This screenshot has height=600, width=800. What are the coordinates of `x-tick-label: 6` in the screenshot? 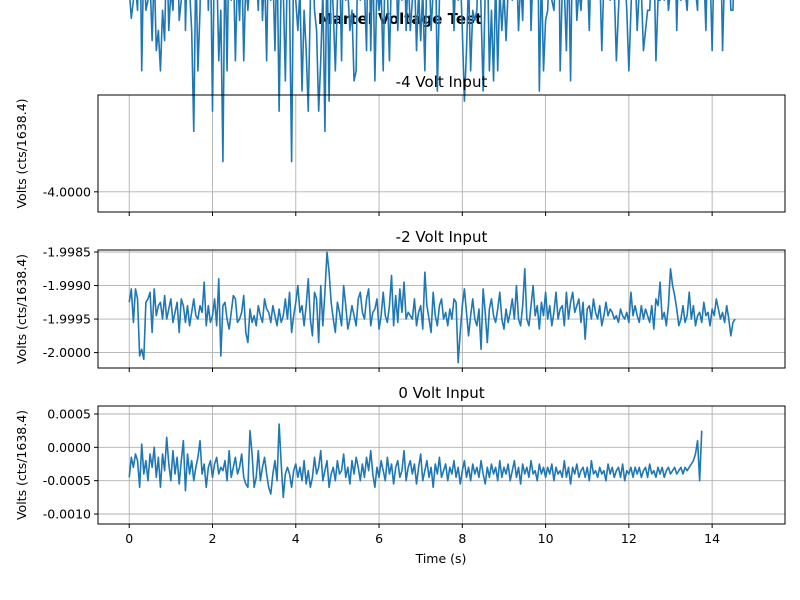 It's located at (379, 538).